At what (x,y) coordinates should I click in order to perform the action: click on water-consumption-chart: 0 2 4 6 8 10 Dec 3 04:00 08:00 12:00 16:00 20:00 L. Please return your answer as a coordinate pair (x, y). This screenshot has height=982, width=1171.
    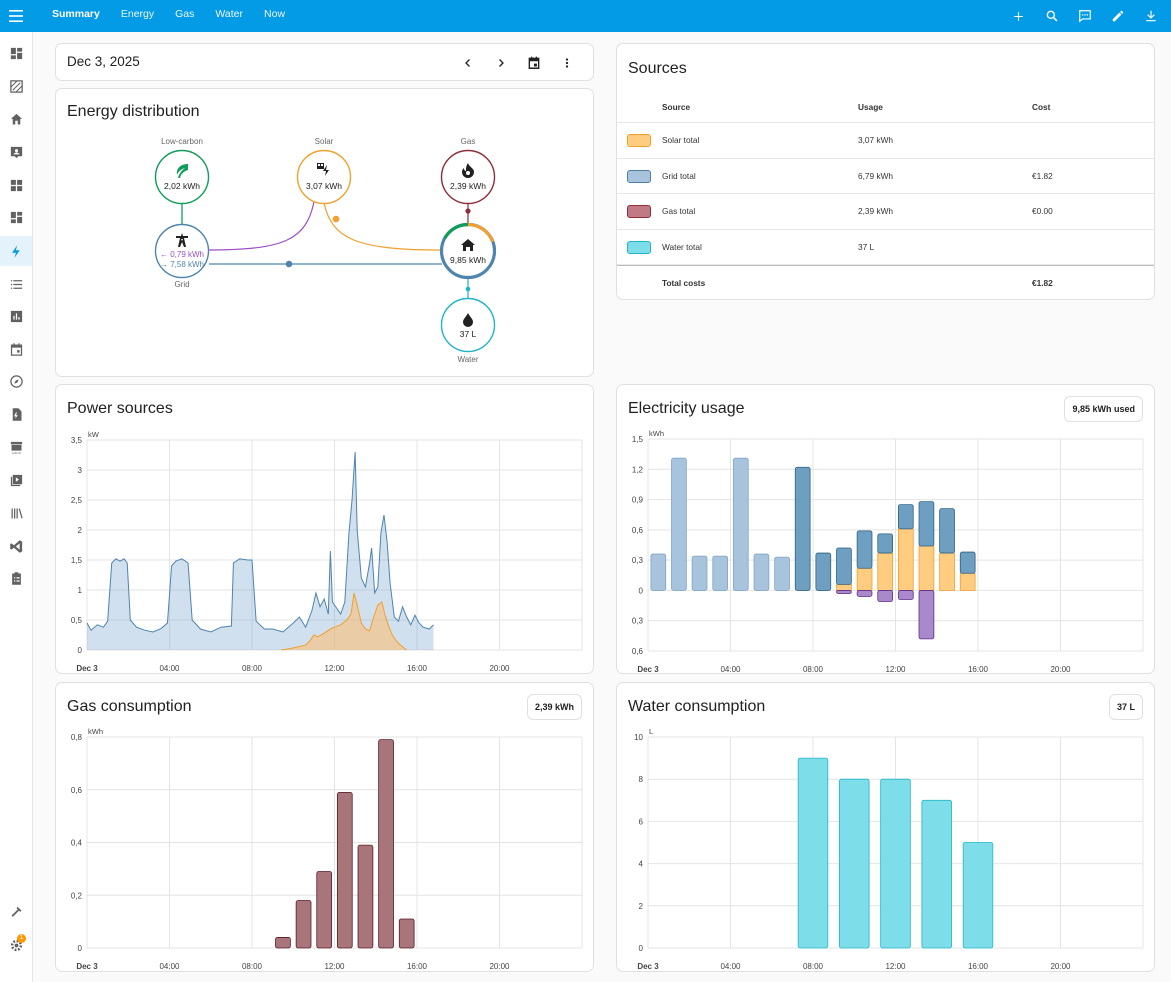
    Looking at the image, I should click on (886, 828).